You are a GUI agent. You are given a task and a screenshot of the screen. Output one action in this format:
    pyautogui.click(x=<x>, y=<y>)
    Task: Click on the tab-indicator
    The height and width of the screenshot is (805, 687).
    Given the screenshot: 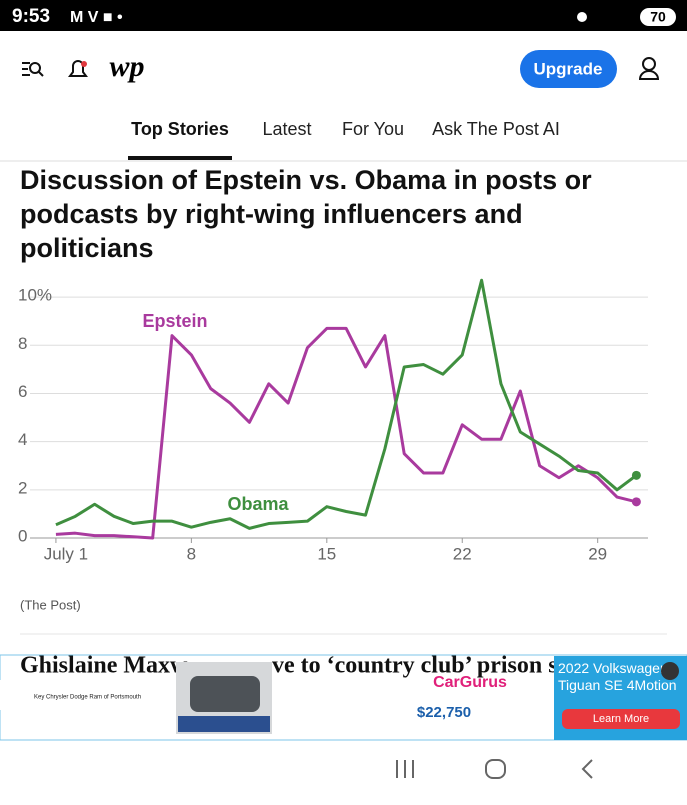 What is the action you would take?
    pyautogui.click(x=180, y=158)
    